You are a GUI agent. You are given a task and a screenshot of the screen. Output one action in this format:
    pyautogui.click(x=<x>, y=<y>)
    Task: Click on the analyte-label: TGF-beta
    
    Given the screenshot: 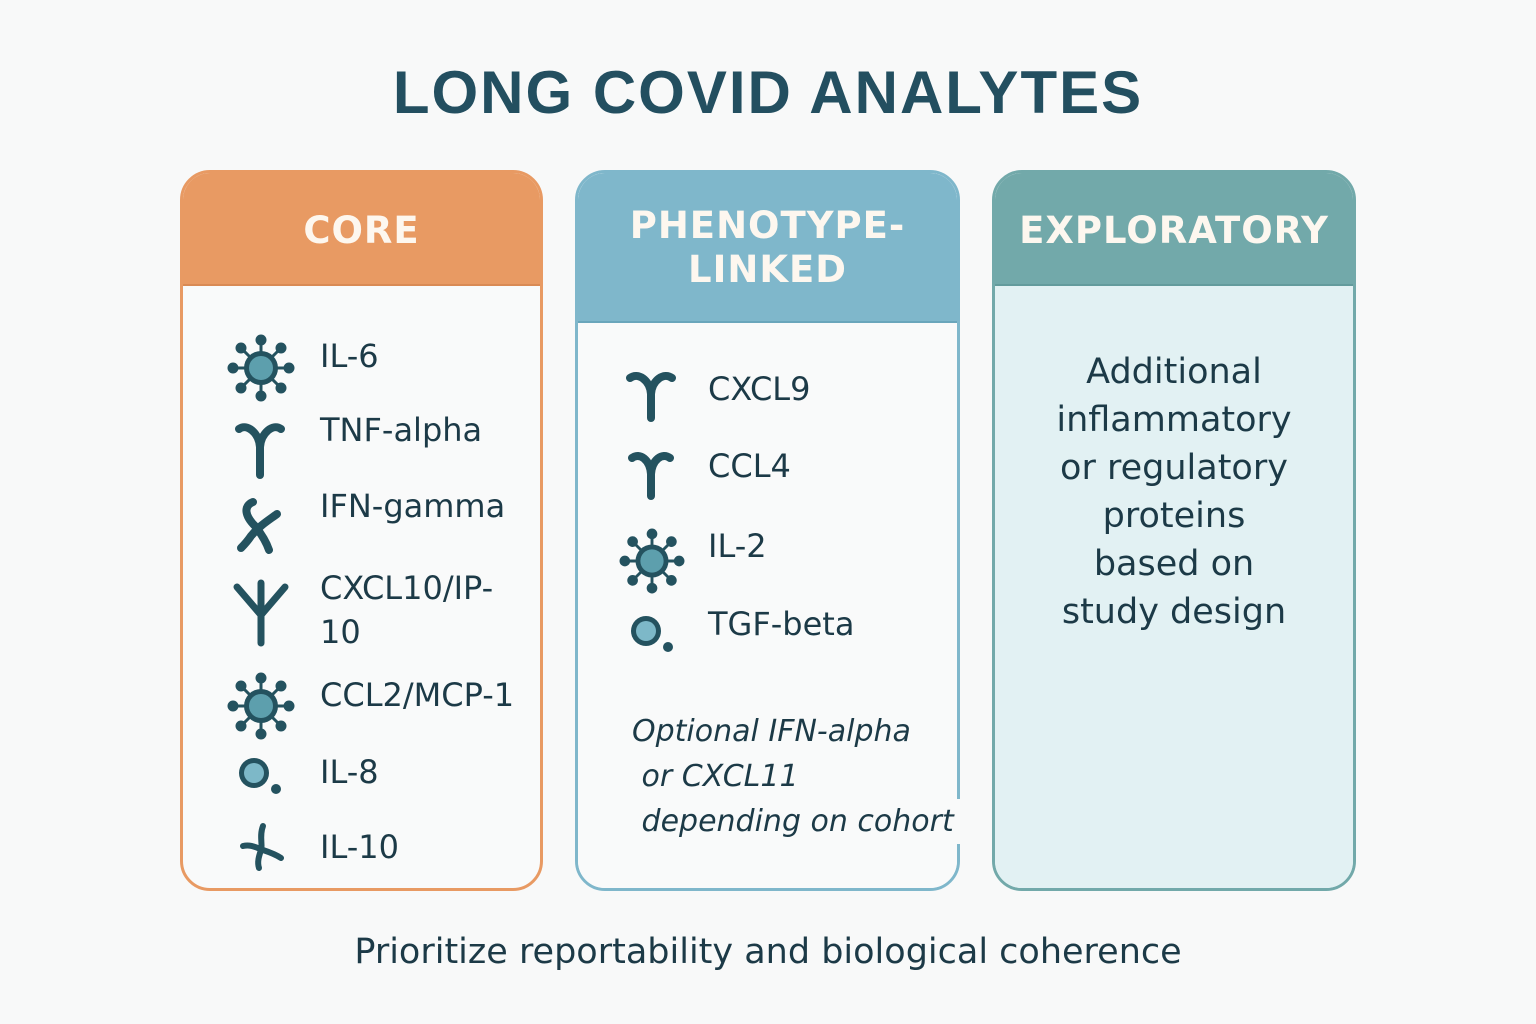 What is the action you would take?
    pyautogui.click(x=781, y=624)
    